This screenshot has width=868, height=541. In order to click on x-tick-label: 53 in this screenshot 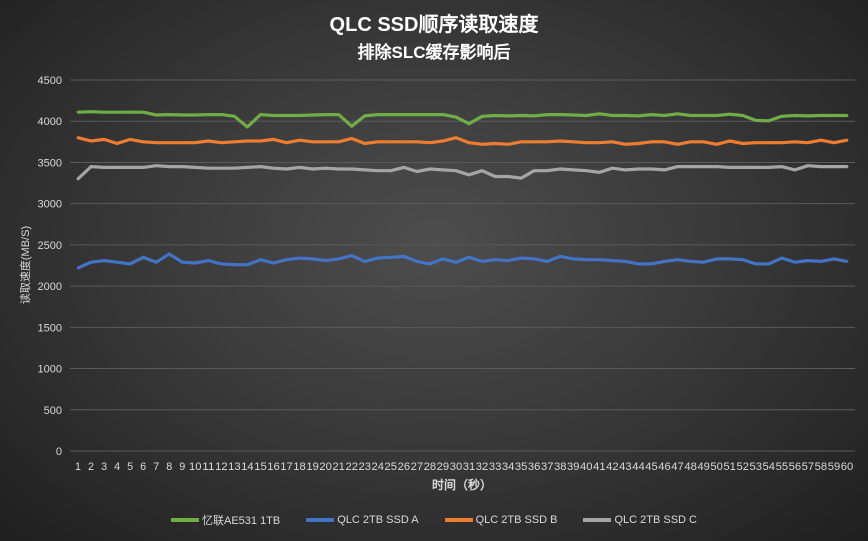, I will do `click(756, 467)`.